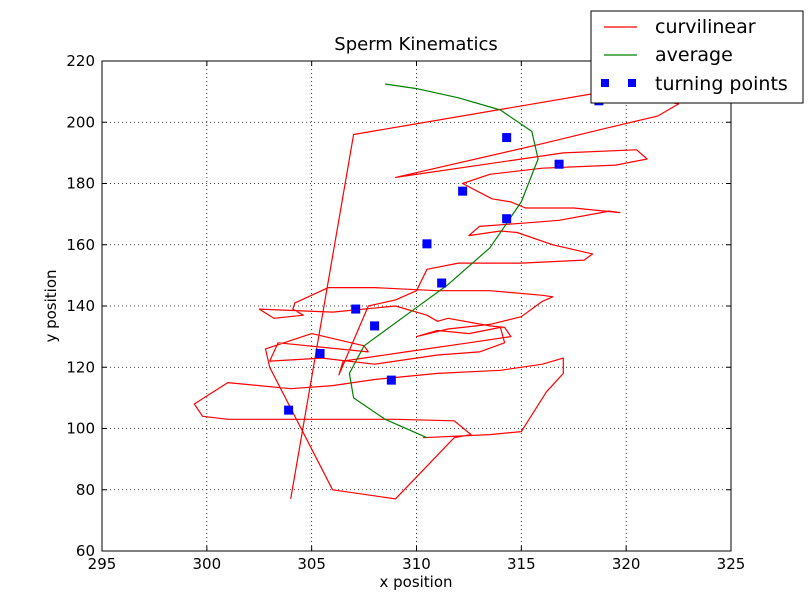 This screenshot has height=612, width=812. What do you see at coordinates (311, 564) in the screenshot?
I see `x-tick-label: 305` at bounding box center [311, 564].